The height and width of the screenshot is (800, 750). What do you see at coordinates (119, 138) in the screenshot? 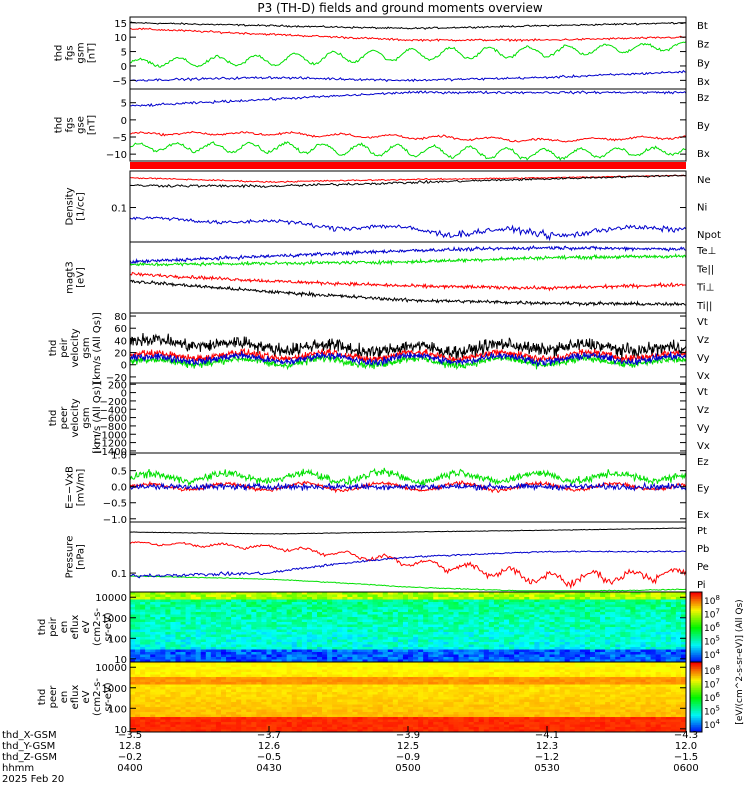
I see `y-tick-label: −5` at bounding box center [119, 138].